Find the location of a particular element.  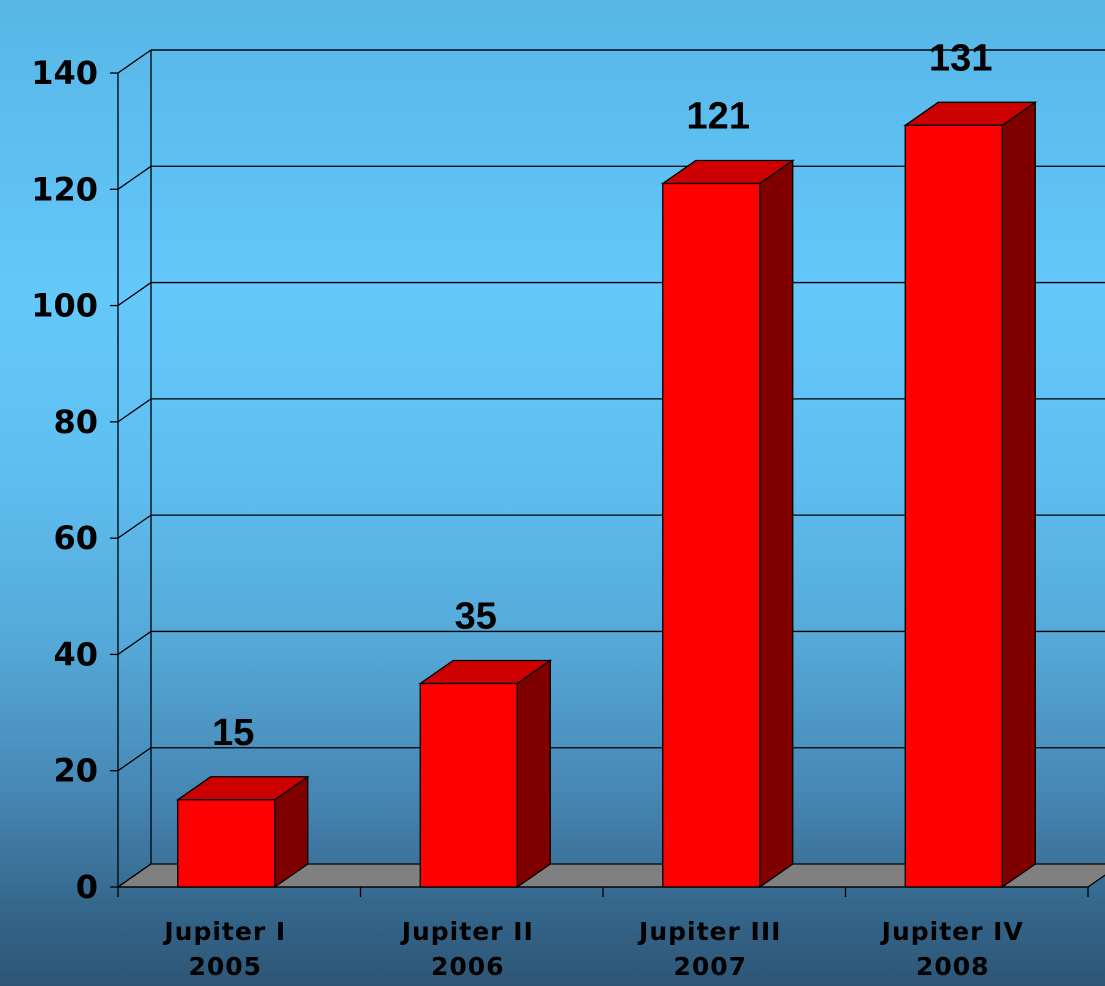

y-tick-label: 0 is located at coordinates (87, 887).